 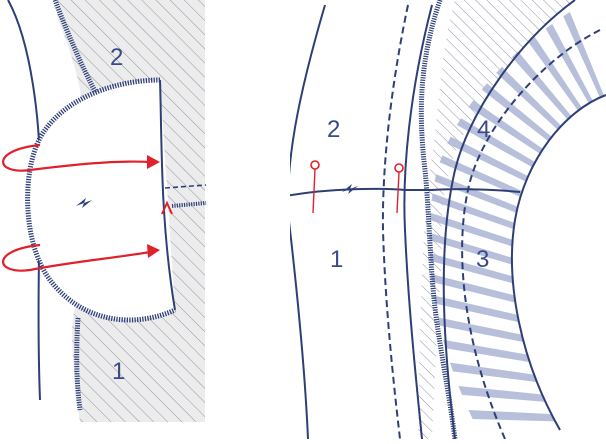 What do you see at coordinates (76, 257) in the screenshot?
I see `red-arrow-lower` at bounding box center [76, 257].